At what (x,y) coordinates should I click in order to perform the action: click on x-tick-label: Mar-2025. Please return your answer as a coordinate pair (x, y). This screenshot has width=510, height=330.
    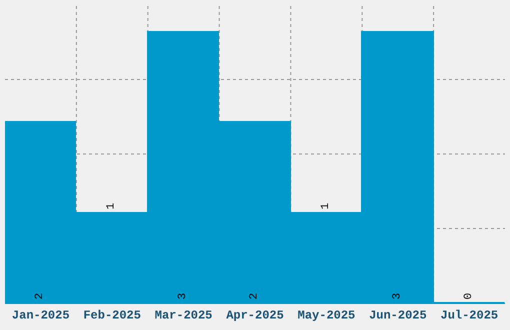
    Looking at the image, I should click on (183, 315).